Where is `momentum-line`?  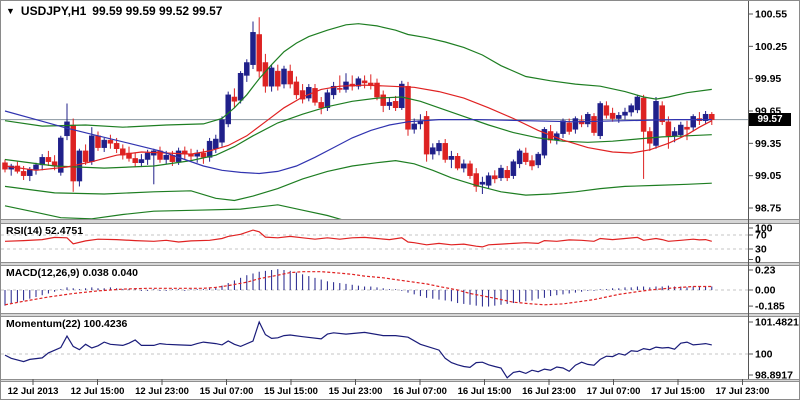
momentum-line is located at coordinates (358, 349).